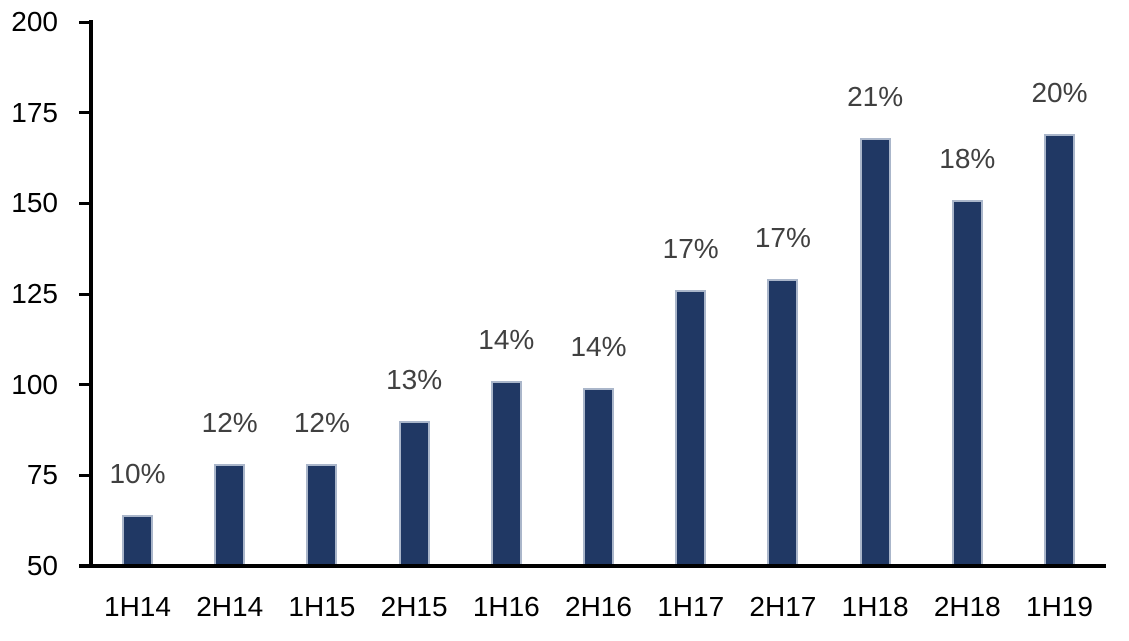 The image size is (1129, 641). I want to click on x-axis-label: 2H16, so click(598, 606).